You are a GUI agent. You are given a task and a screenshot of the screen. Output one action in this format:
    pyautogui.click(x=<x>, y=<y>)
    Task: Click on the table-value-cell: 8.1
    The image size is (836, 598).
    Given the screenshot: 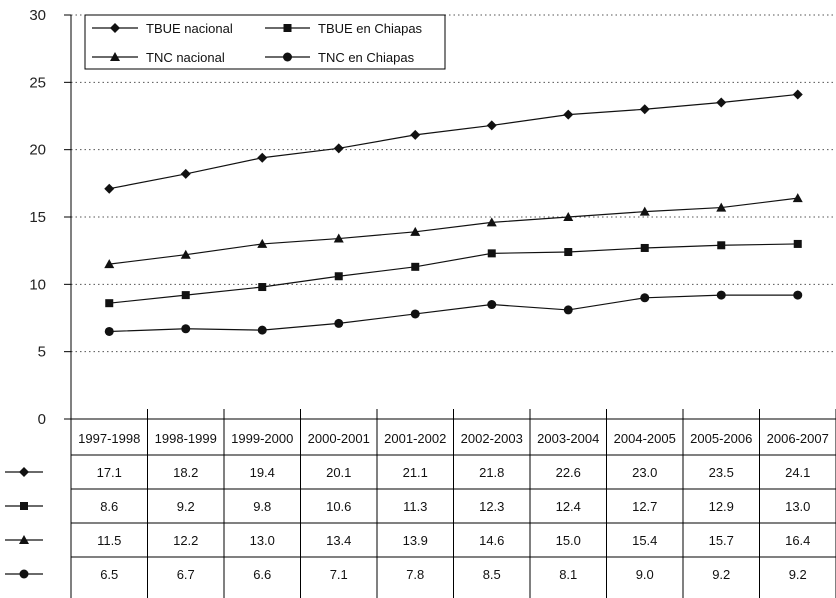 What is the action you would take?
    pyautogui.click(x=568, y=574)
    